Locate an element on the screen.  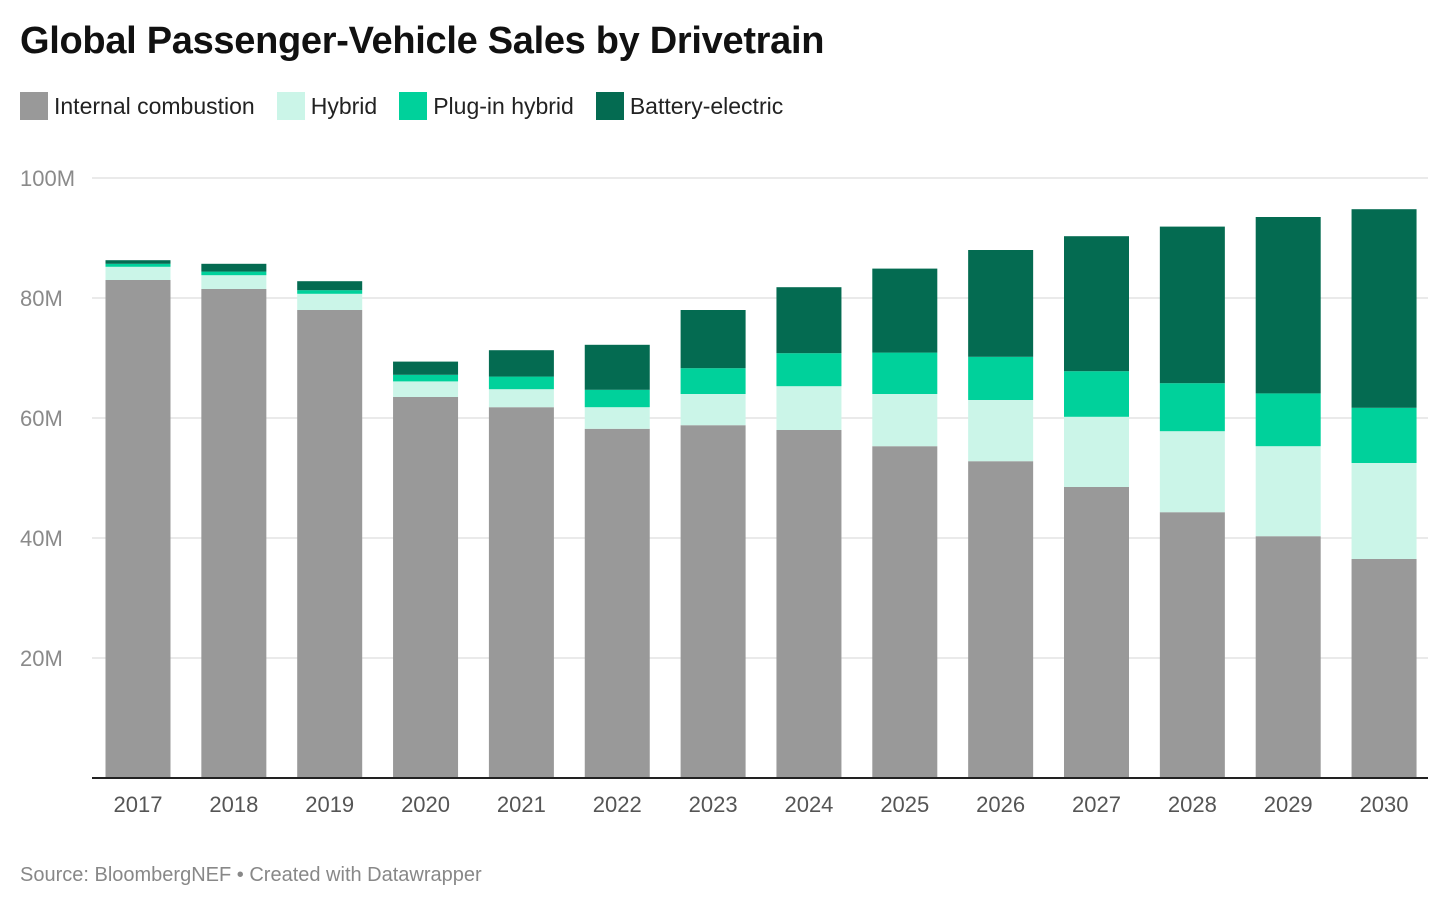
bar-phev-2030 is located at coordinates (1384, 435).